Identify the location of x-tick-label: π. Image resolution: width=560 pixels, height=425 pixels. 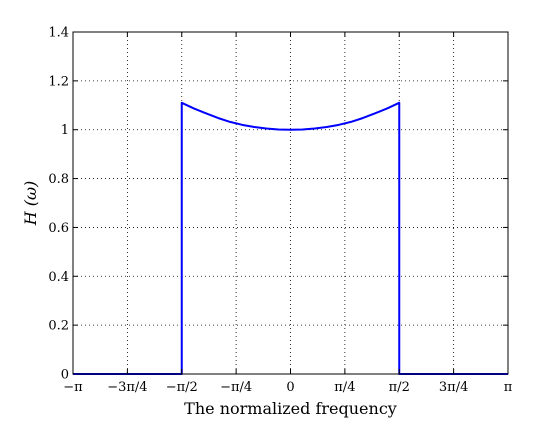
(508, 387).